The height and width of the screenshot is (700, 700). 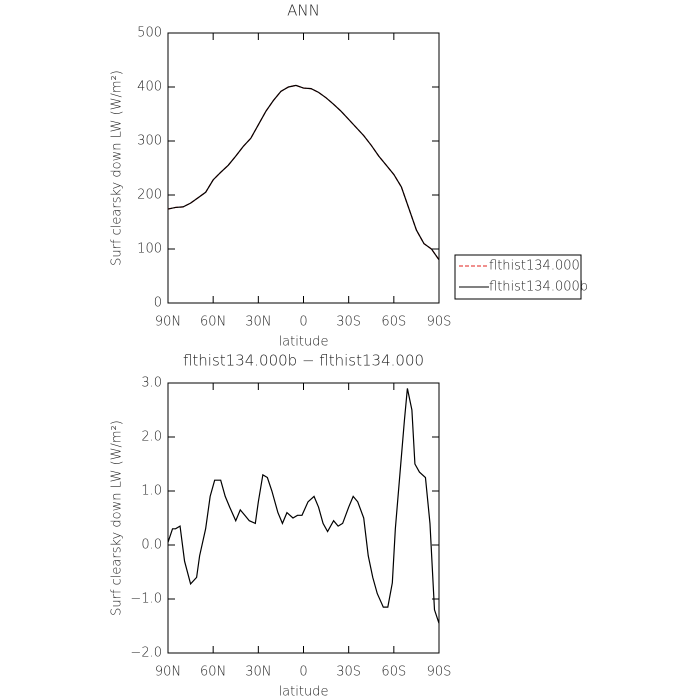 What do you see at coordinates (303, 11) in the screenshot?
I see `chart-title: ANN` at bounding box center [303, 11].